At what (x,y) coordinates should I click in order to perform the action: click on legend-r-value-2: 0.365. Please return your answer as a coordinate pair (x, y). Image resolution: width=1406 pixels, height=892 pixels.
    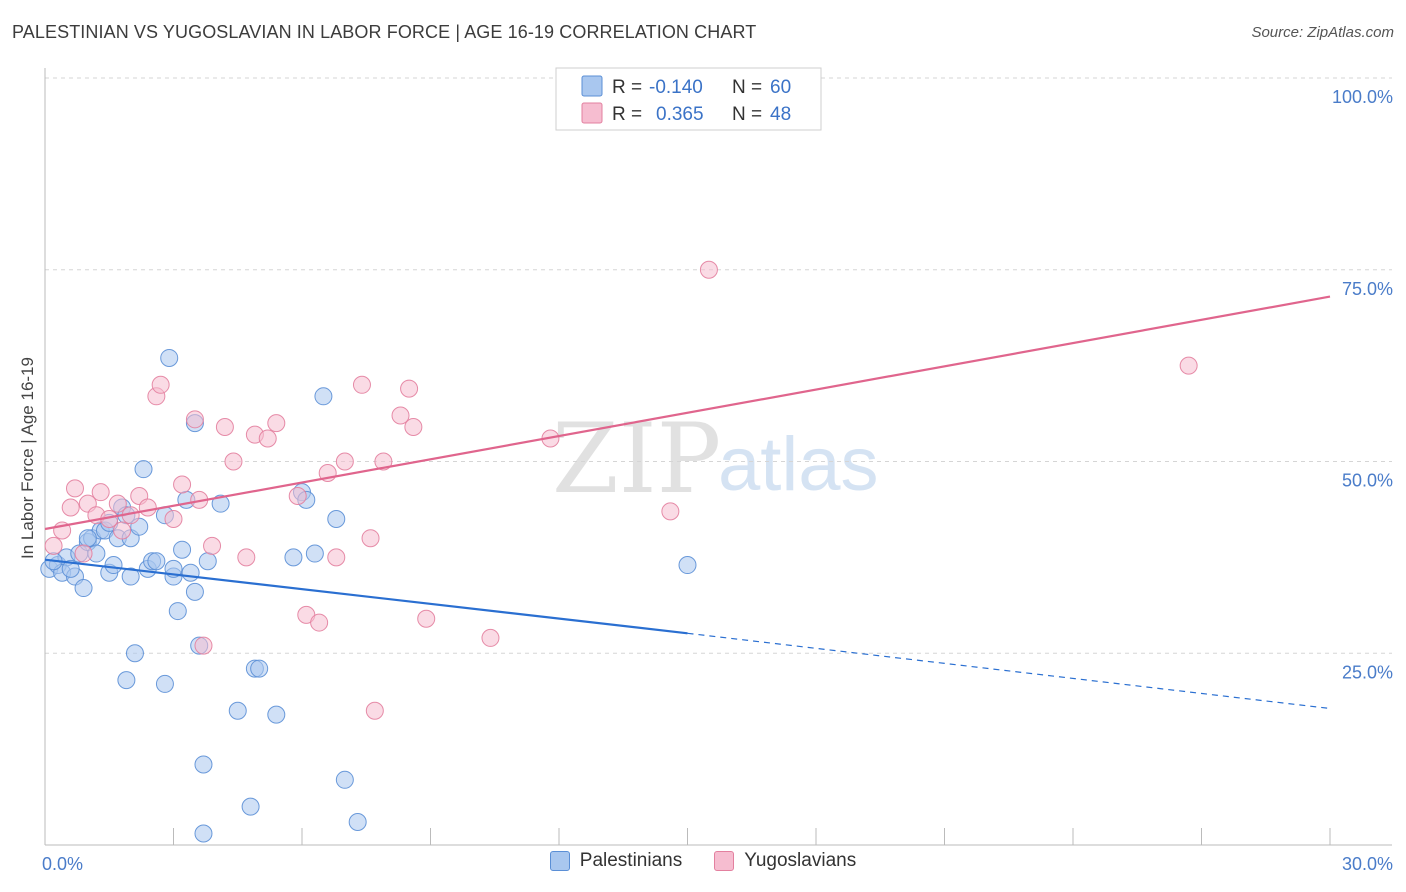
    Looking at the image, I should click on (680, 114).